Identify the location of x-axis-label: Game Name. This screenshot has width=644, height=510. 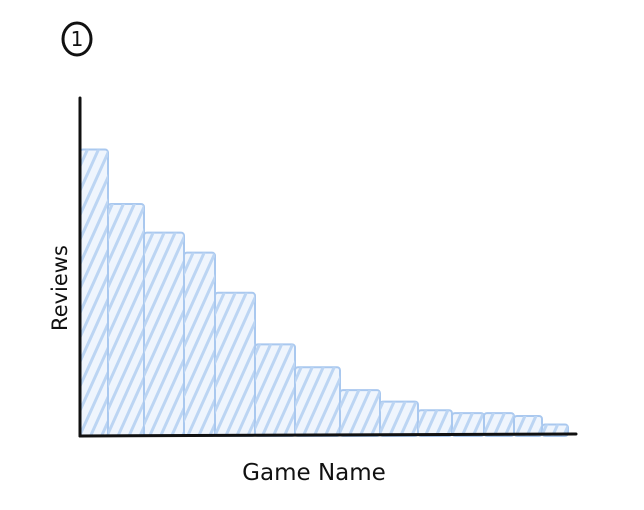
(314, 473).